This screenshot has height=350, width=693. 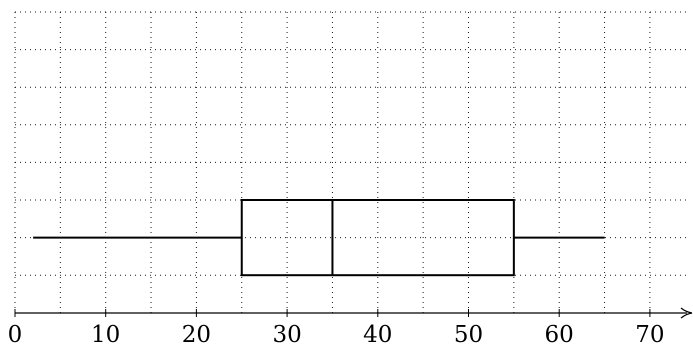 I want to click on interquartile-box, so click(x=377, y=238).